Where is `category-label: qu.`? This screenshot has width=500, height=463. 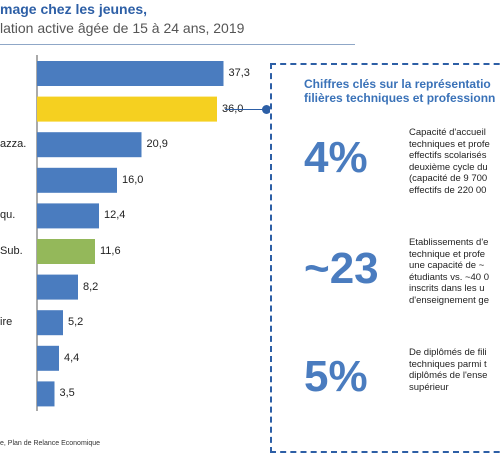 category-label: qu. is located at coordinates (8, 215).